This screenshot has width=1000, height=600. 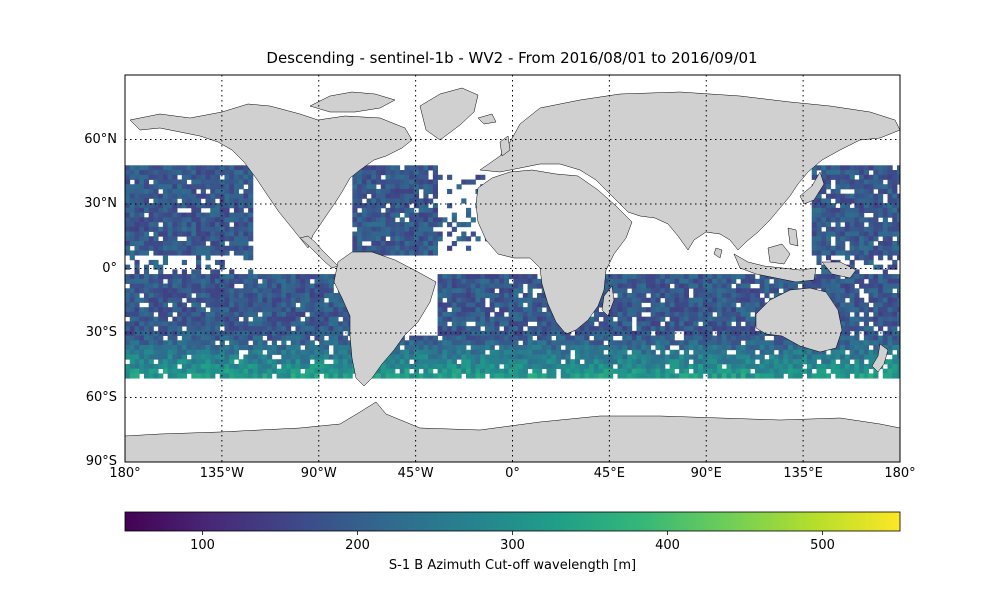 What do you see at coordinates (202, 545) in the screenshot?
I see `colorbar-tick-label: 100` at bounding box center [202, 545].